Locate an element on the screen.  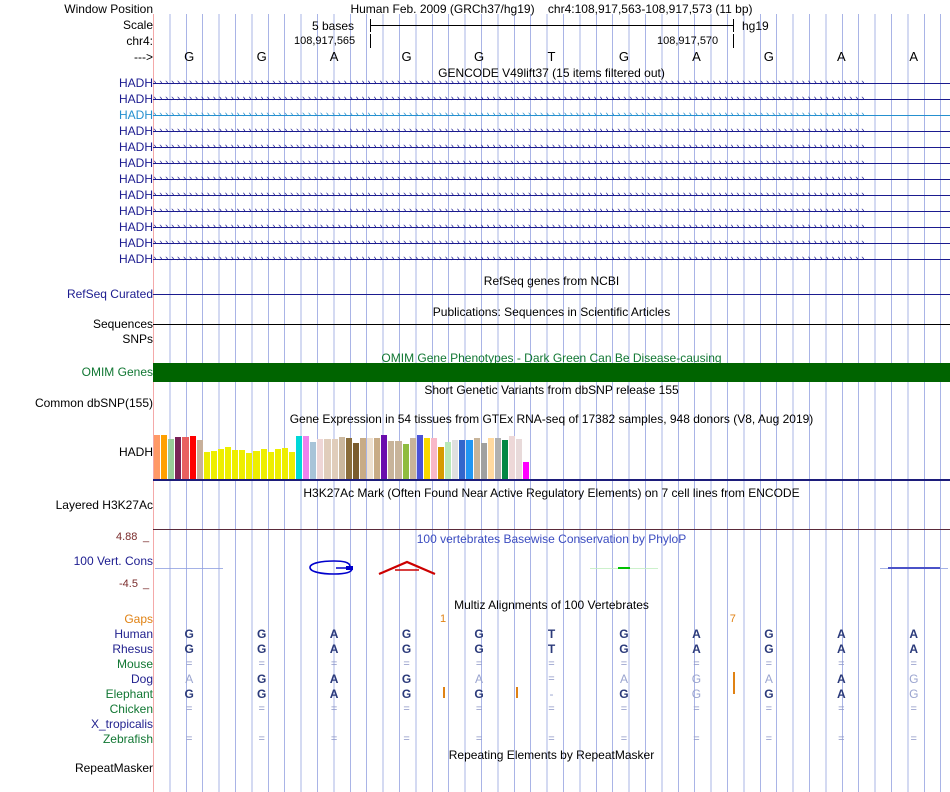
dbsnp-row: Common dbSNP(155) is located at coordinates (475, 404).